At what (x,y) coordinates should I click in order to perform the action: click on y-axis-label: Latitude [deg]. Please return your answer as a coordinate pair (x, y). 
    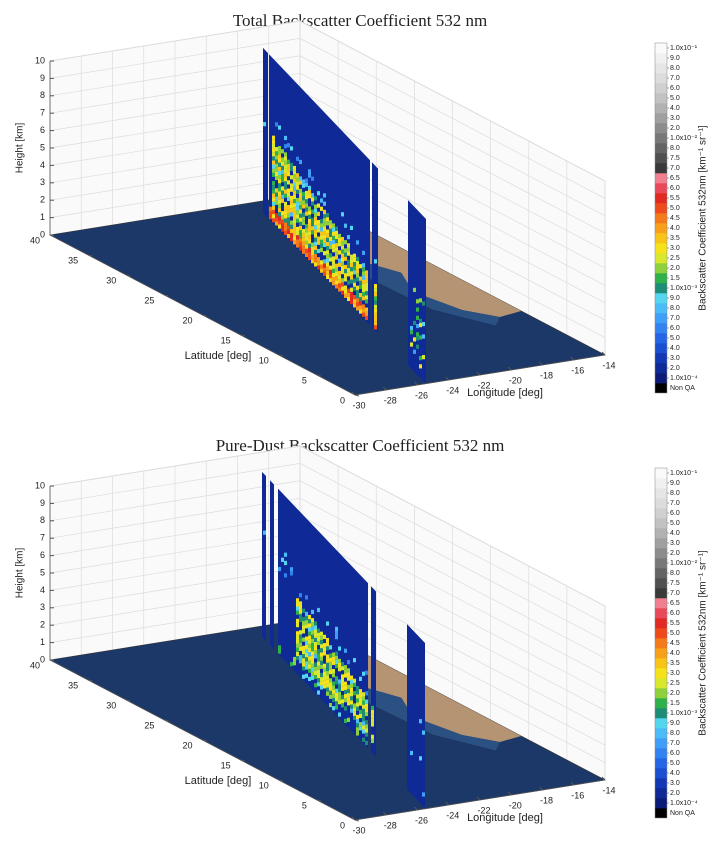
    Looking at the image, I should click on (218, 781).